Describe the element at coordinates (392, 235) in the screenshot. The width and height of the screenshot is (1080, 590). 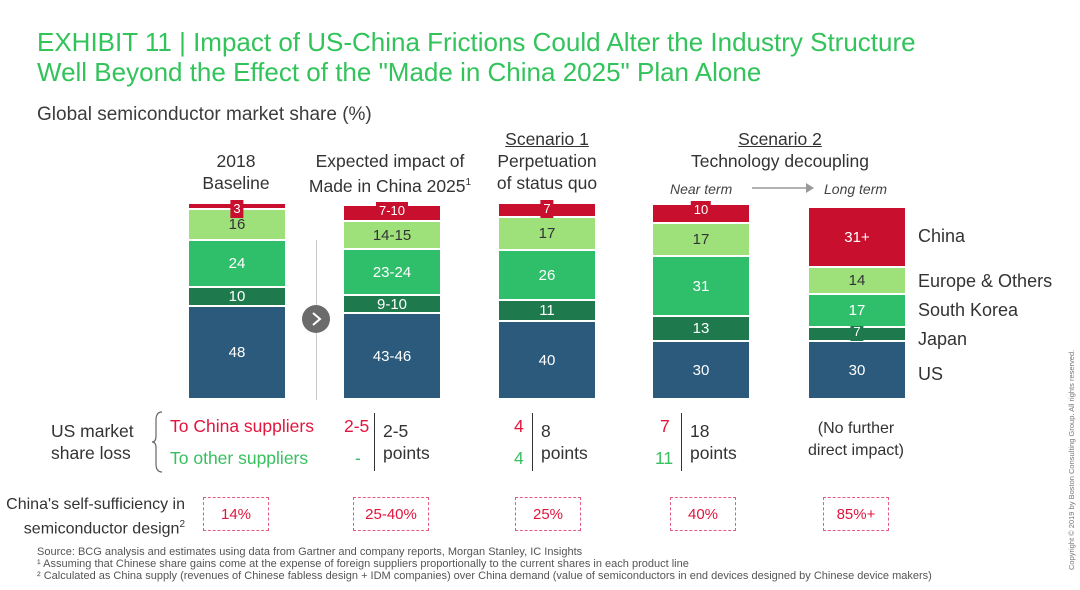
I see `data-label-europe-mic2025: 14-15` at that location.